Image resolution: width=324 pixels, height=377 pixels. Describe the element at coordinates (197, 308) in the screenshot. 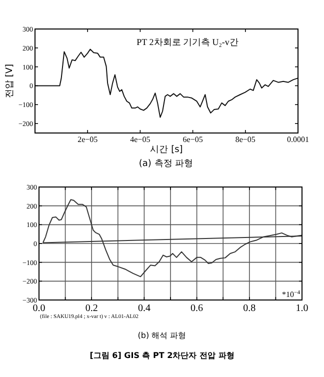

I see `x-tick-label: 0.6` at that location.